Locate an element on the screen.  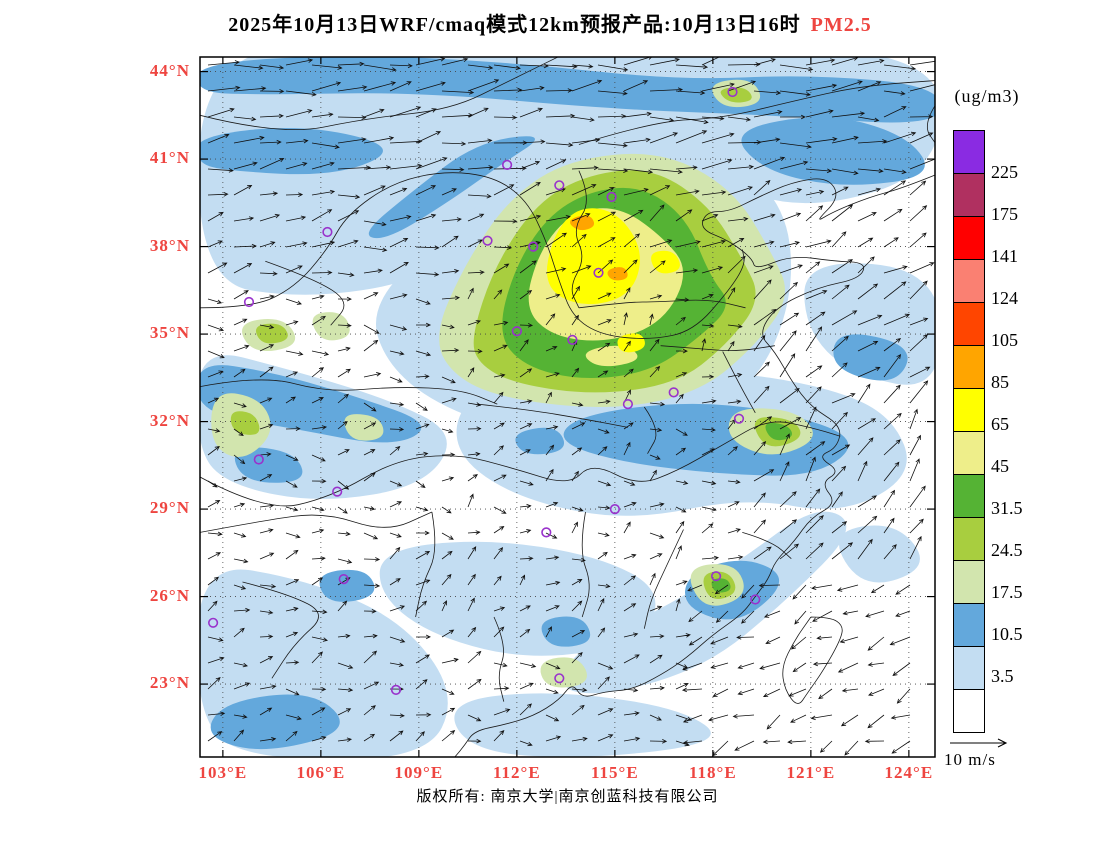
station-marker is located at coordinates (343, 579).